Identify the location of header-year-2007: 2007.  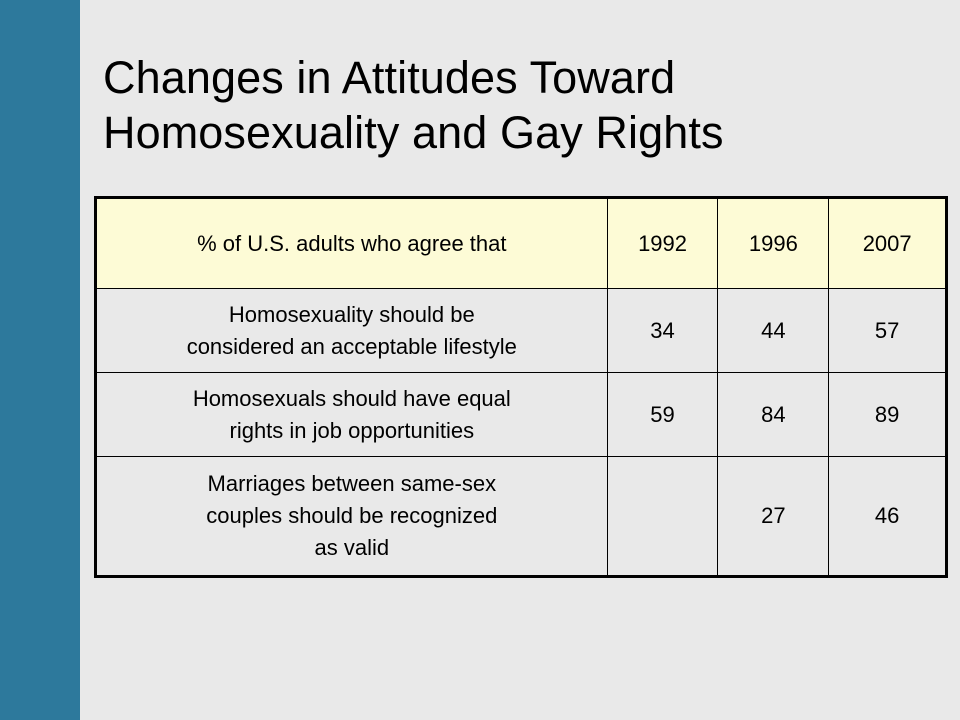
(887, 243).